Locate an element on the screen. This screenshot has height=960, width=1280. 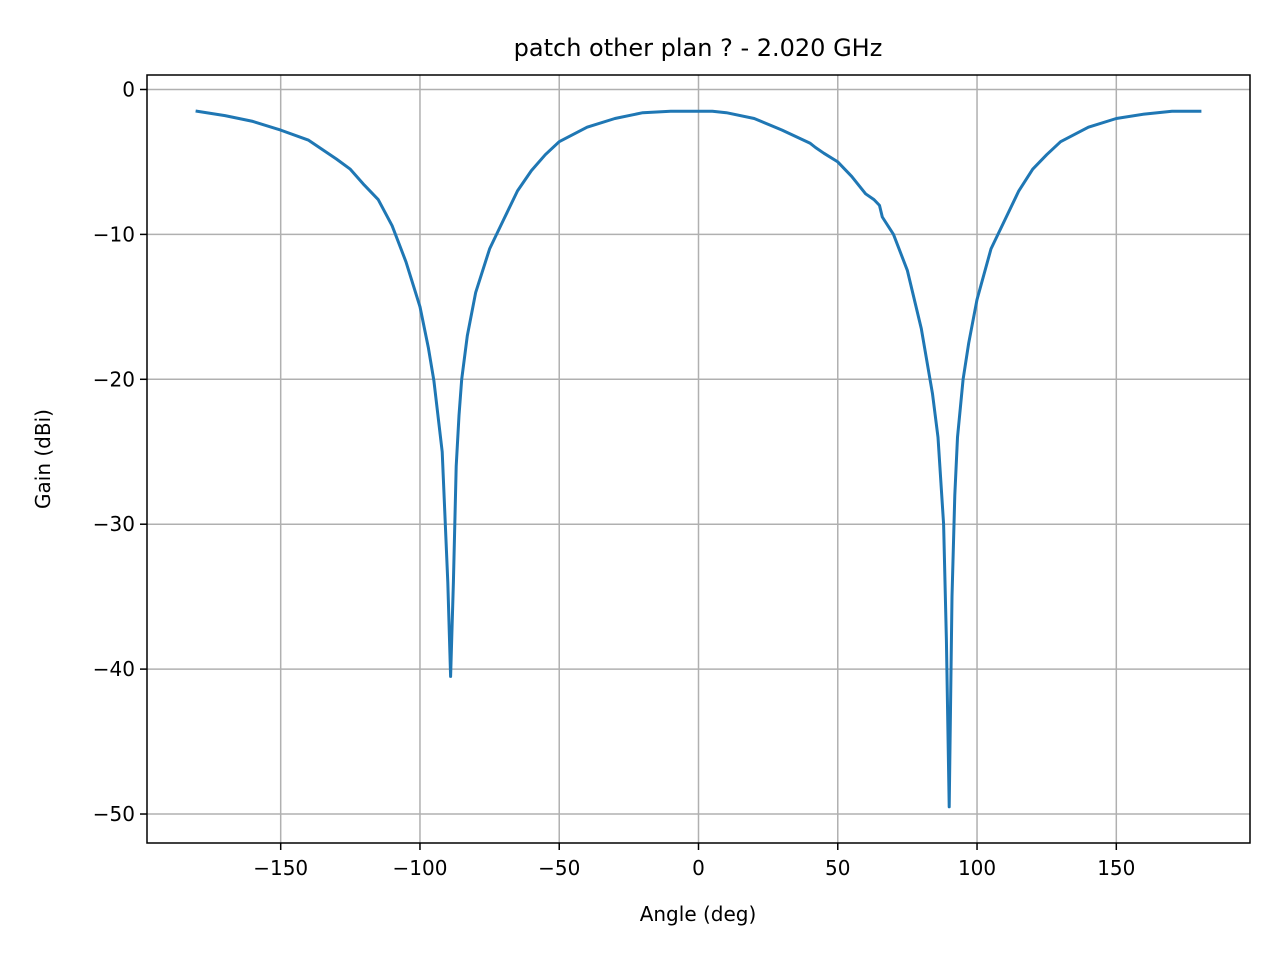
y-tick-label: −30 is located at coordinates (114, 524).